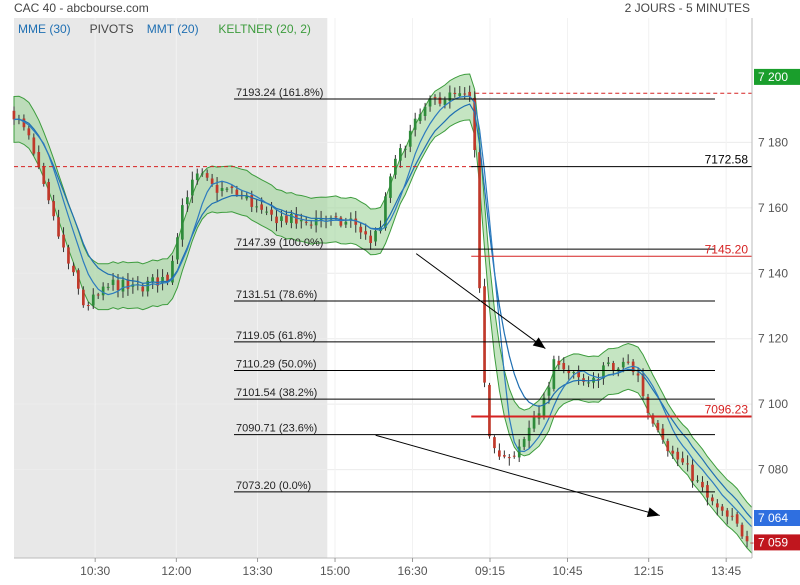  I want to click on y-tick-label: 7 100, so click(773, 404).